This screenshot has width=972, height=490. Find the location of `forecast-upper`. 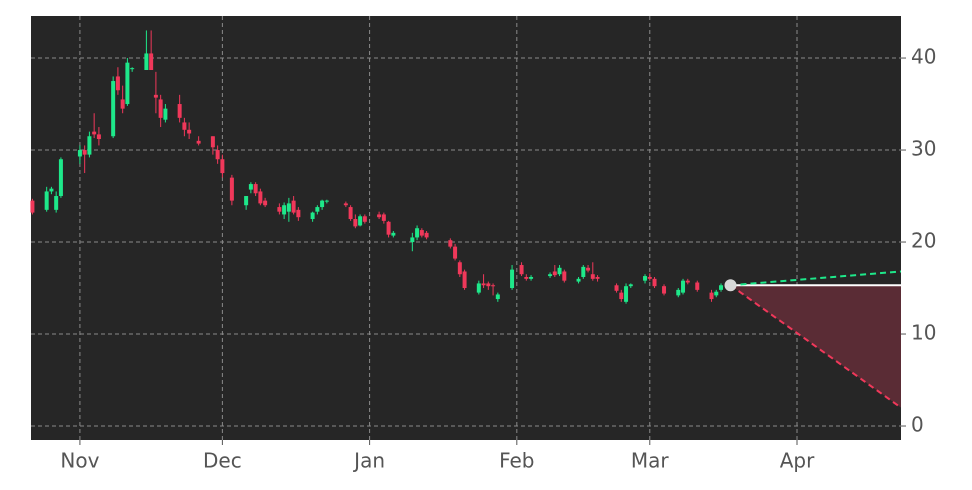

forecast-upper is located at coordinates (816, 278).